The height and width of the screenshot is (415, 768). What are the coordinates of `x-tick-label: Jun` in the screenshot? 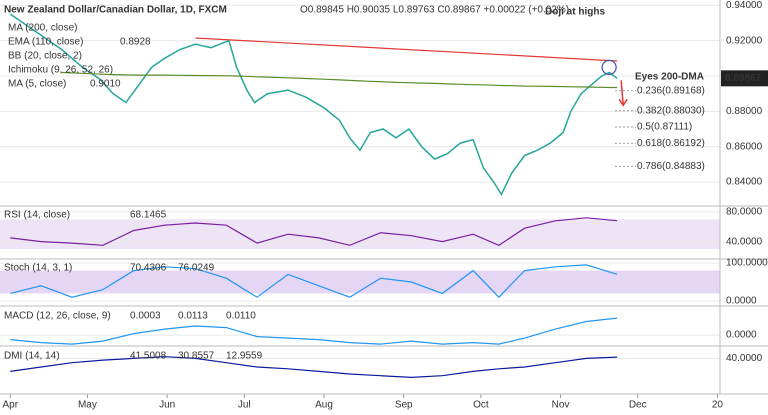 It's located at (167, 405).